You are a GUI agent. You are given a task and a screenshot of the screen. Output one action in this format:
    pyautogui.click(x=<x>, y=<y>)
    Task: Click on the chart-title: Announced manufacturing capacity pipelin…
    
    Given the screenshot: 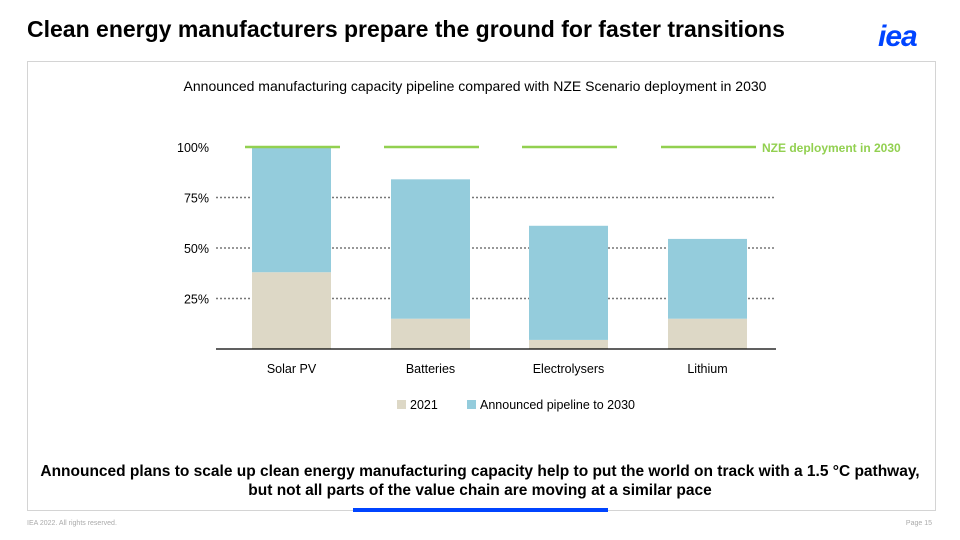 What is the action you would take?
    pyautogui.click(x=475, y=86)
    